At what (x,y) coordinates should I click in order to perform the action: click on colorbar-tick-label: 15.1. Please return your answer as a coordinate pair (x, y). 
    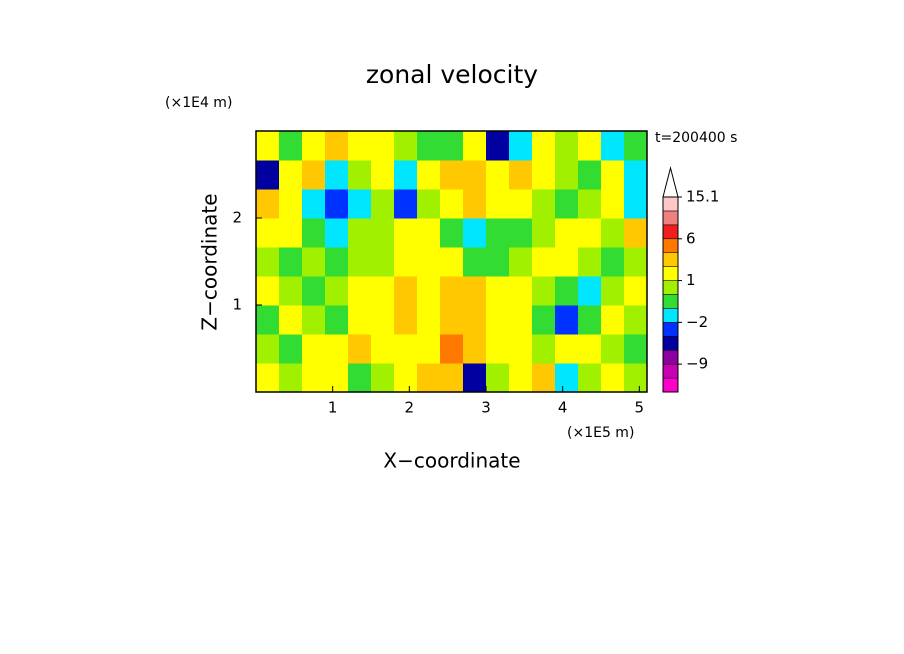
    Looking at the image, I should click on (702, 197).